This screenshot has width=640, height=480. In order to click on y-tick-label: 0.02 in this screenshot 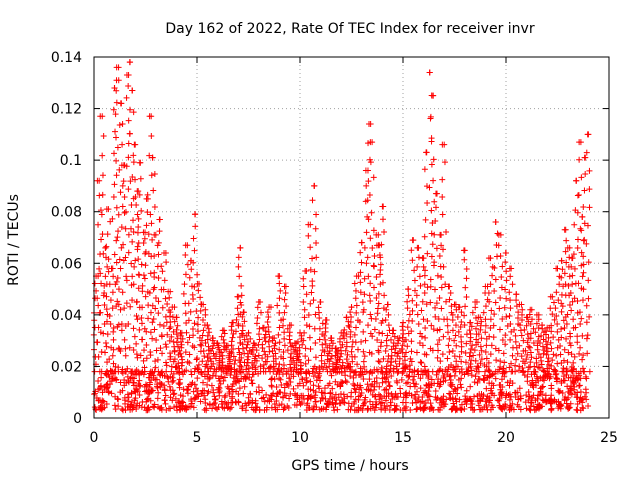, I will do `click(66, 367)`.